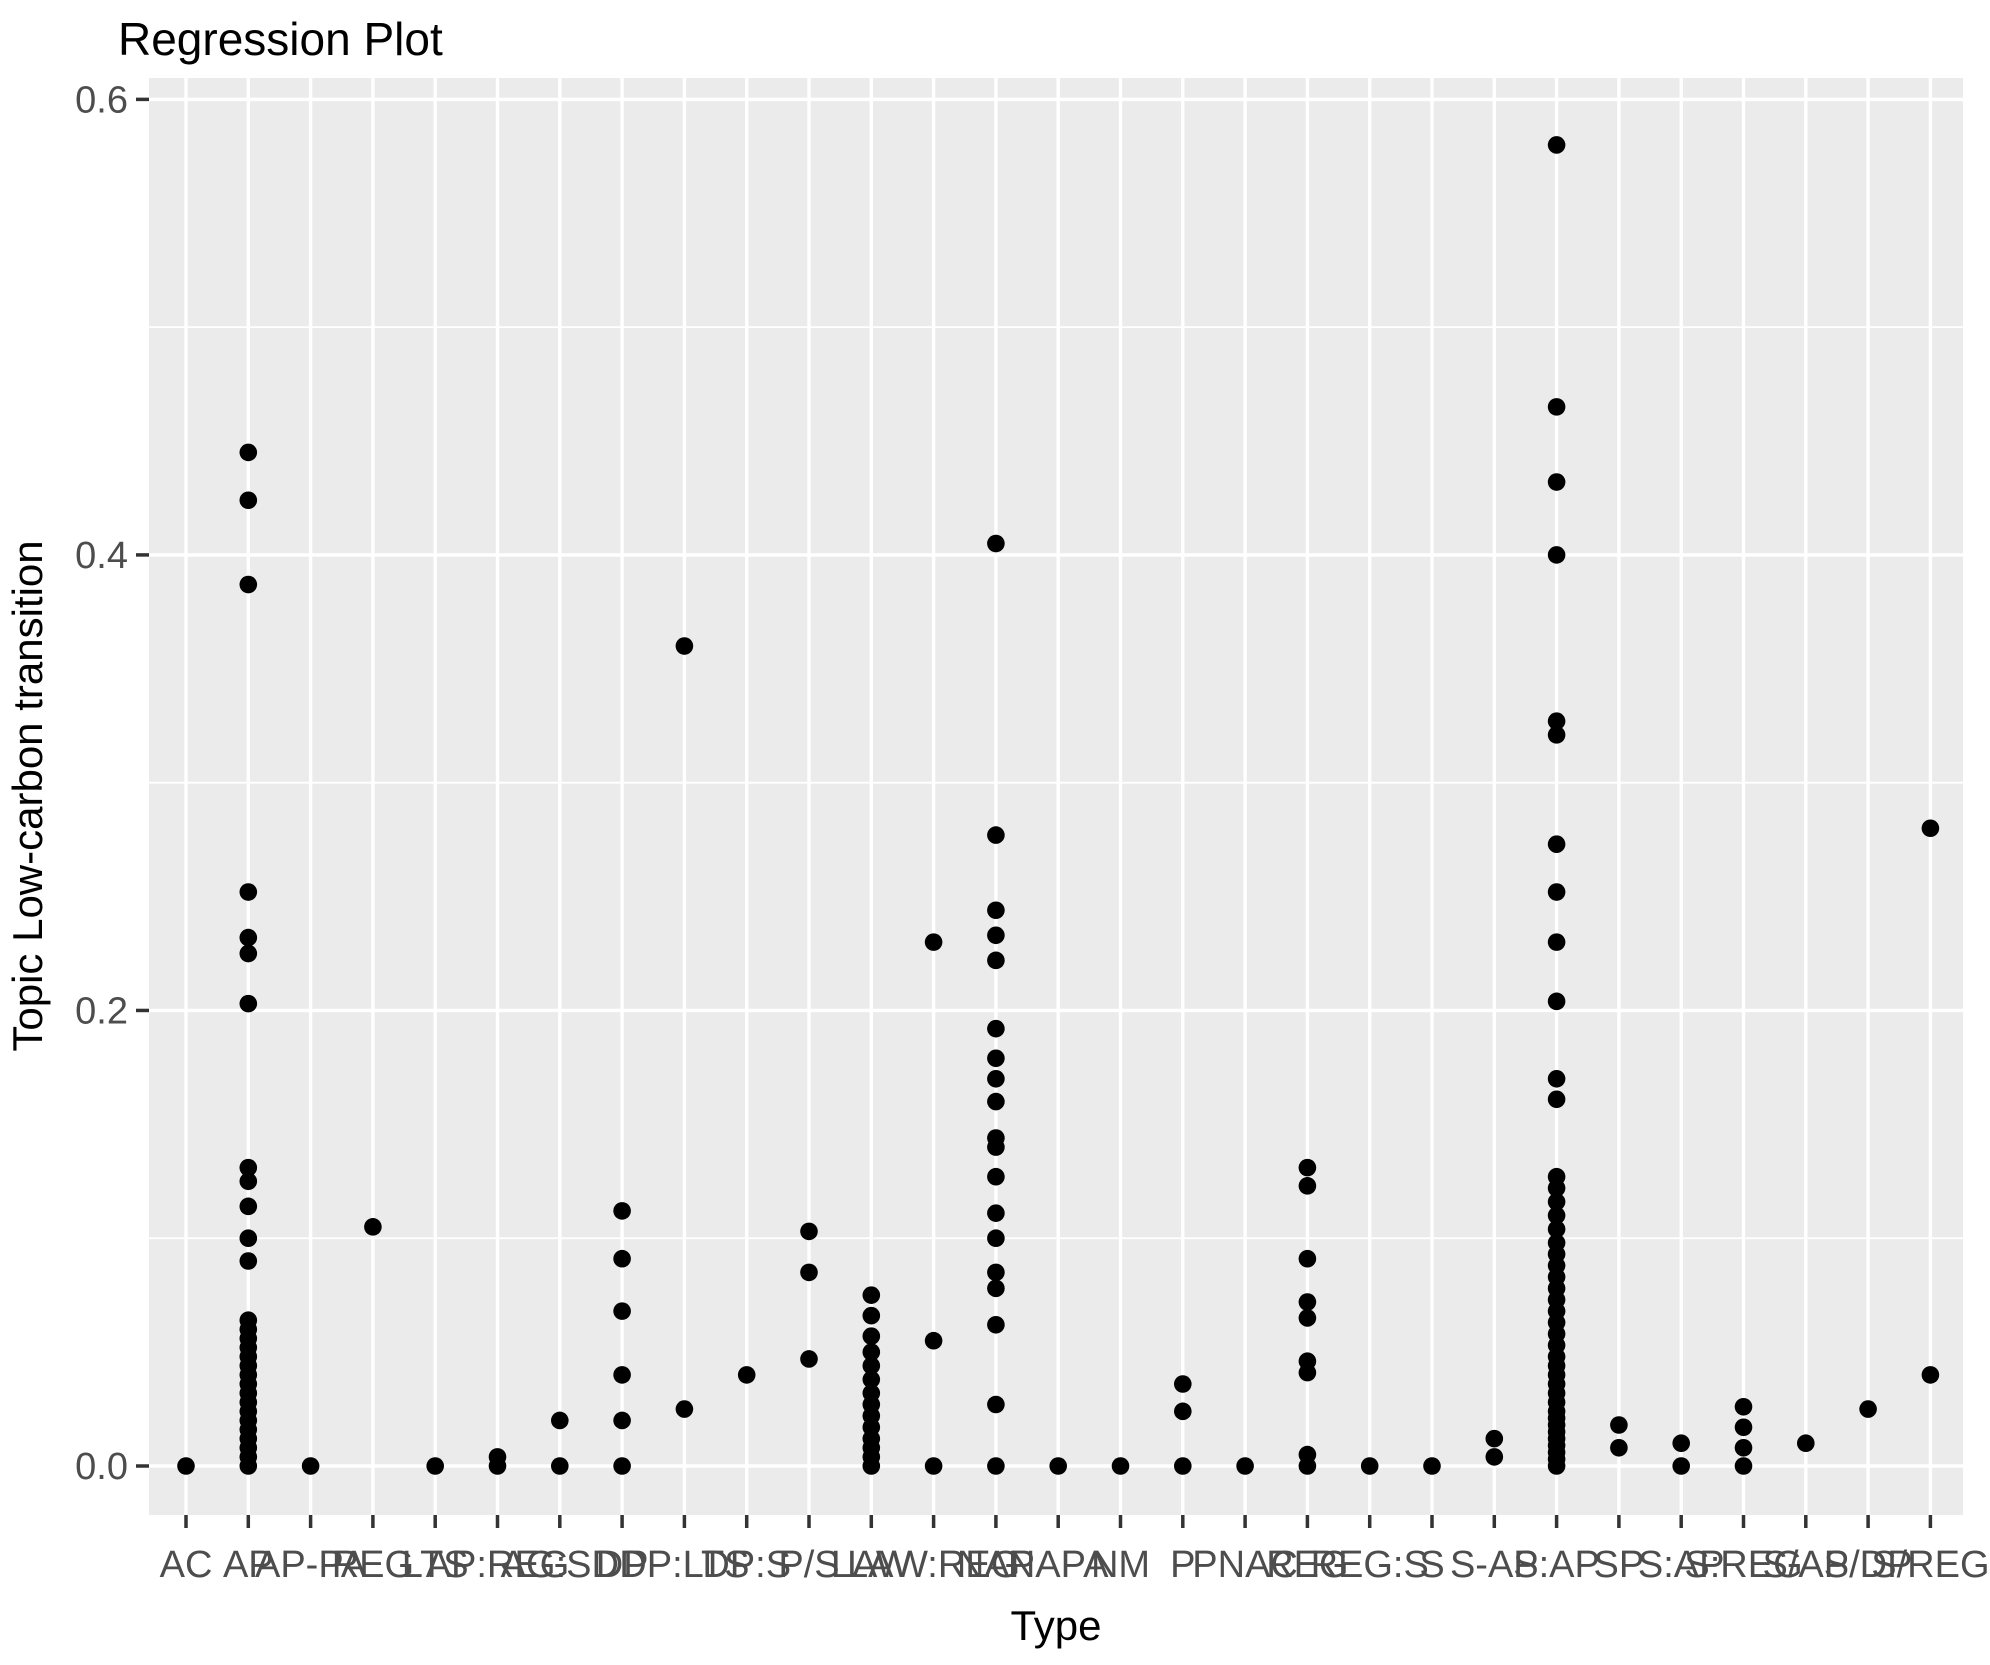  I want to click on x-tick-label: DP, so click(622, 1565).